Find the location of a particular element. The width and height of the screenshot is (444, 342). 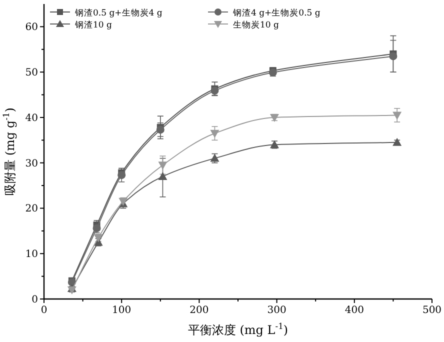

x-tick-label: 0 is located at coordinates (44, 310).